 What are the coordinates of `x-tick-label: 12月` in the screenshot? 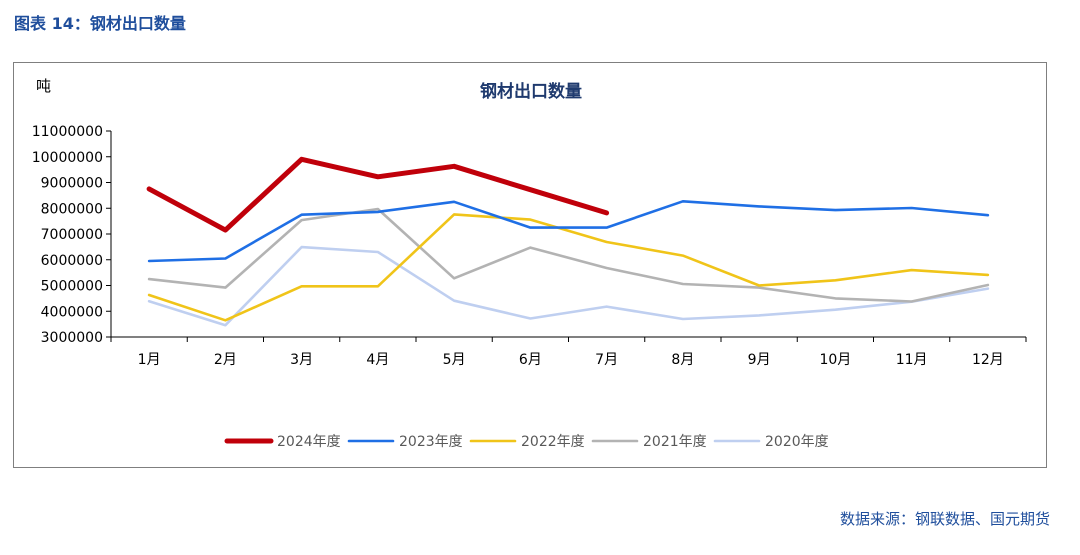 It's located at (988, 360).